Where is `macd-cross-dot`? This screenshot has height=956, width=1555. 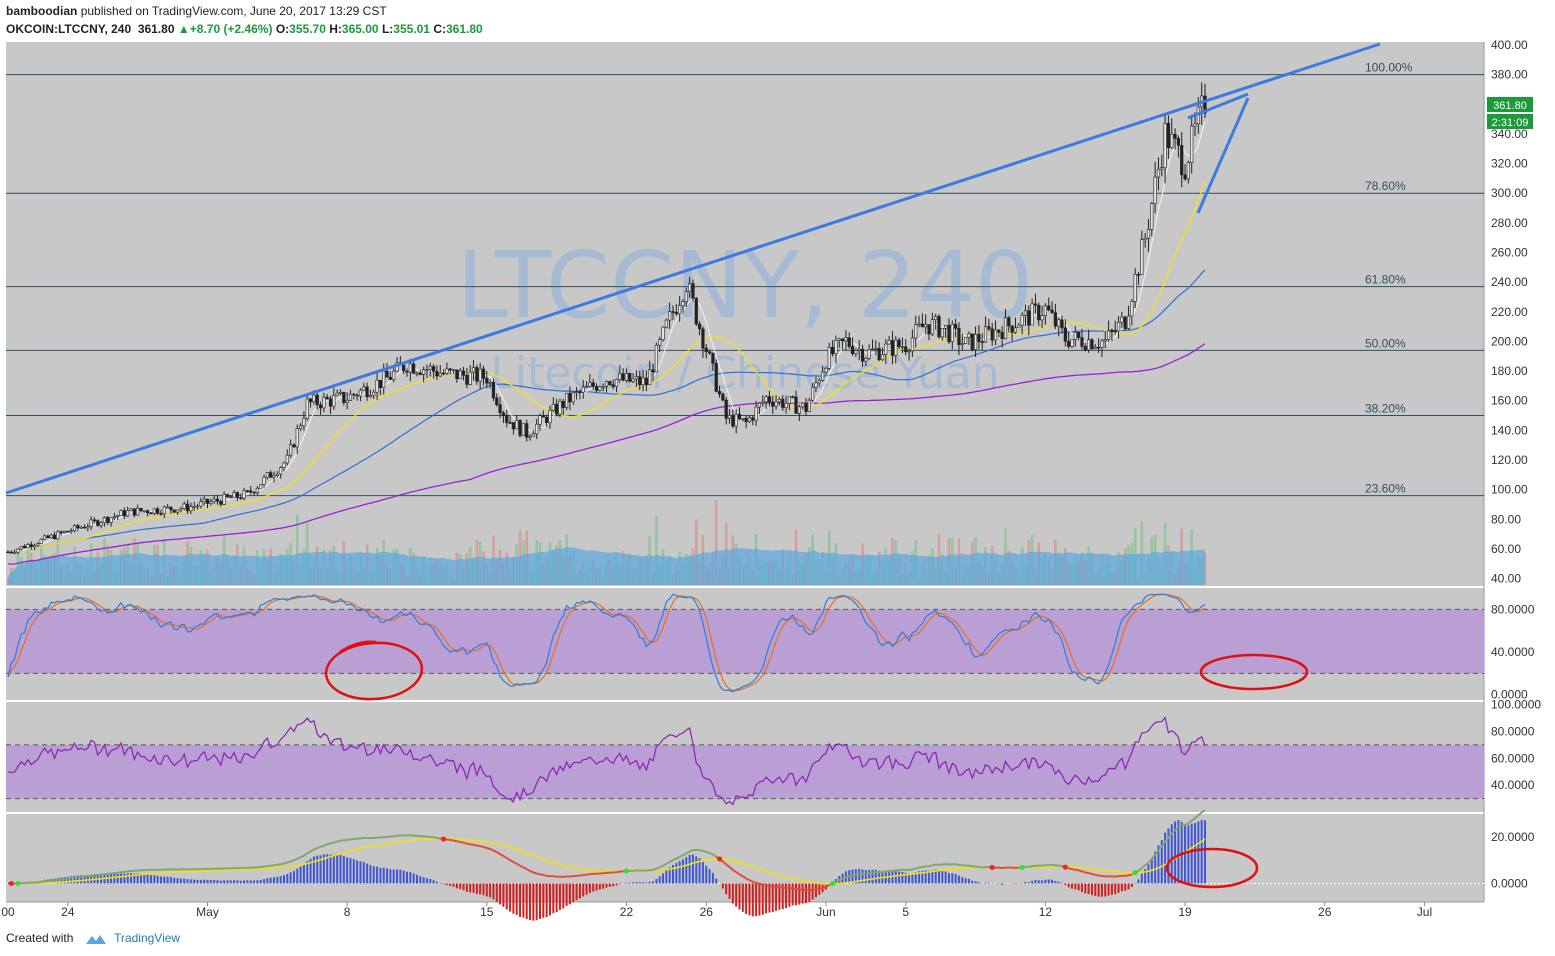
macd-cross-dot is located at coordinates (833, 884).